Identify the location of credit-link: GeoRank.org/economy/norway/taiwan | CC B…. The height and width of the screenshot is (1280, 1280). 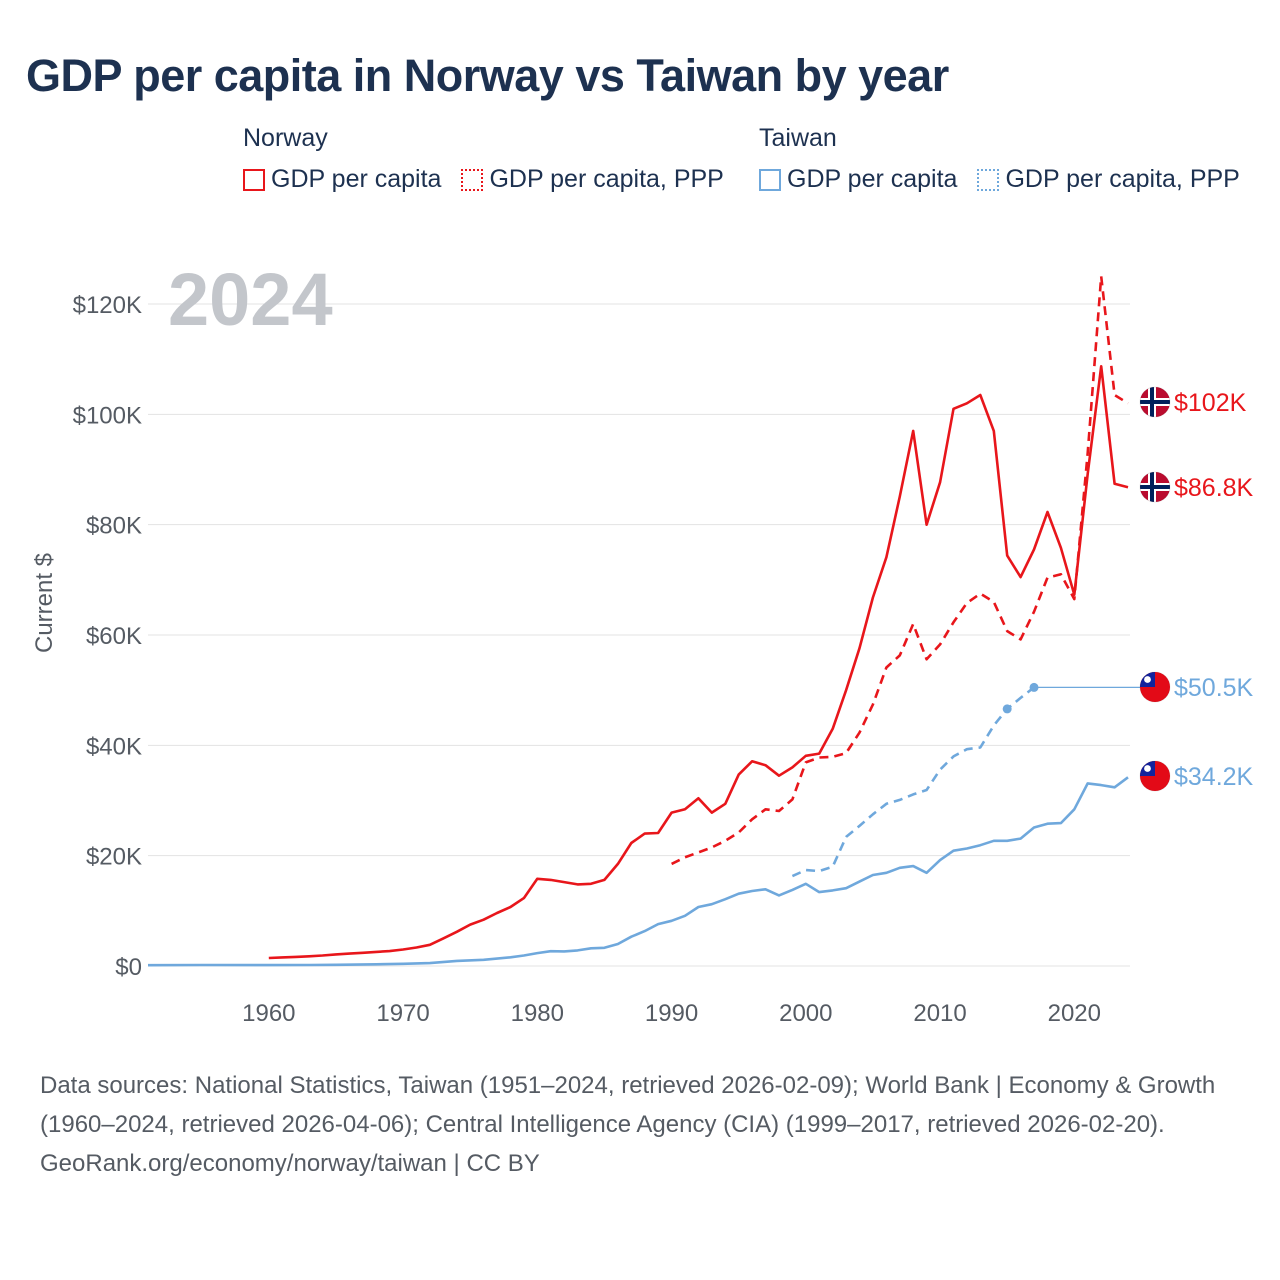
(290, 1163).